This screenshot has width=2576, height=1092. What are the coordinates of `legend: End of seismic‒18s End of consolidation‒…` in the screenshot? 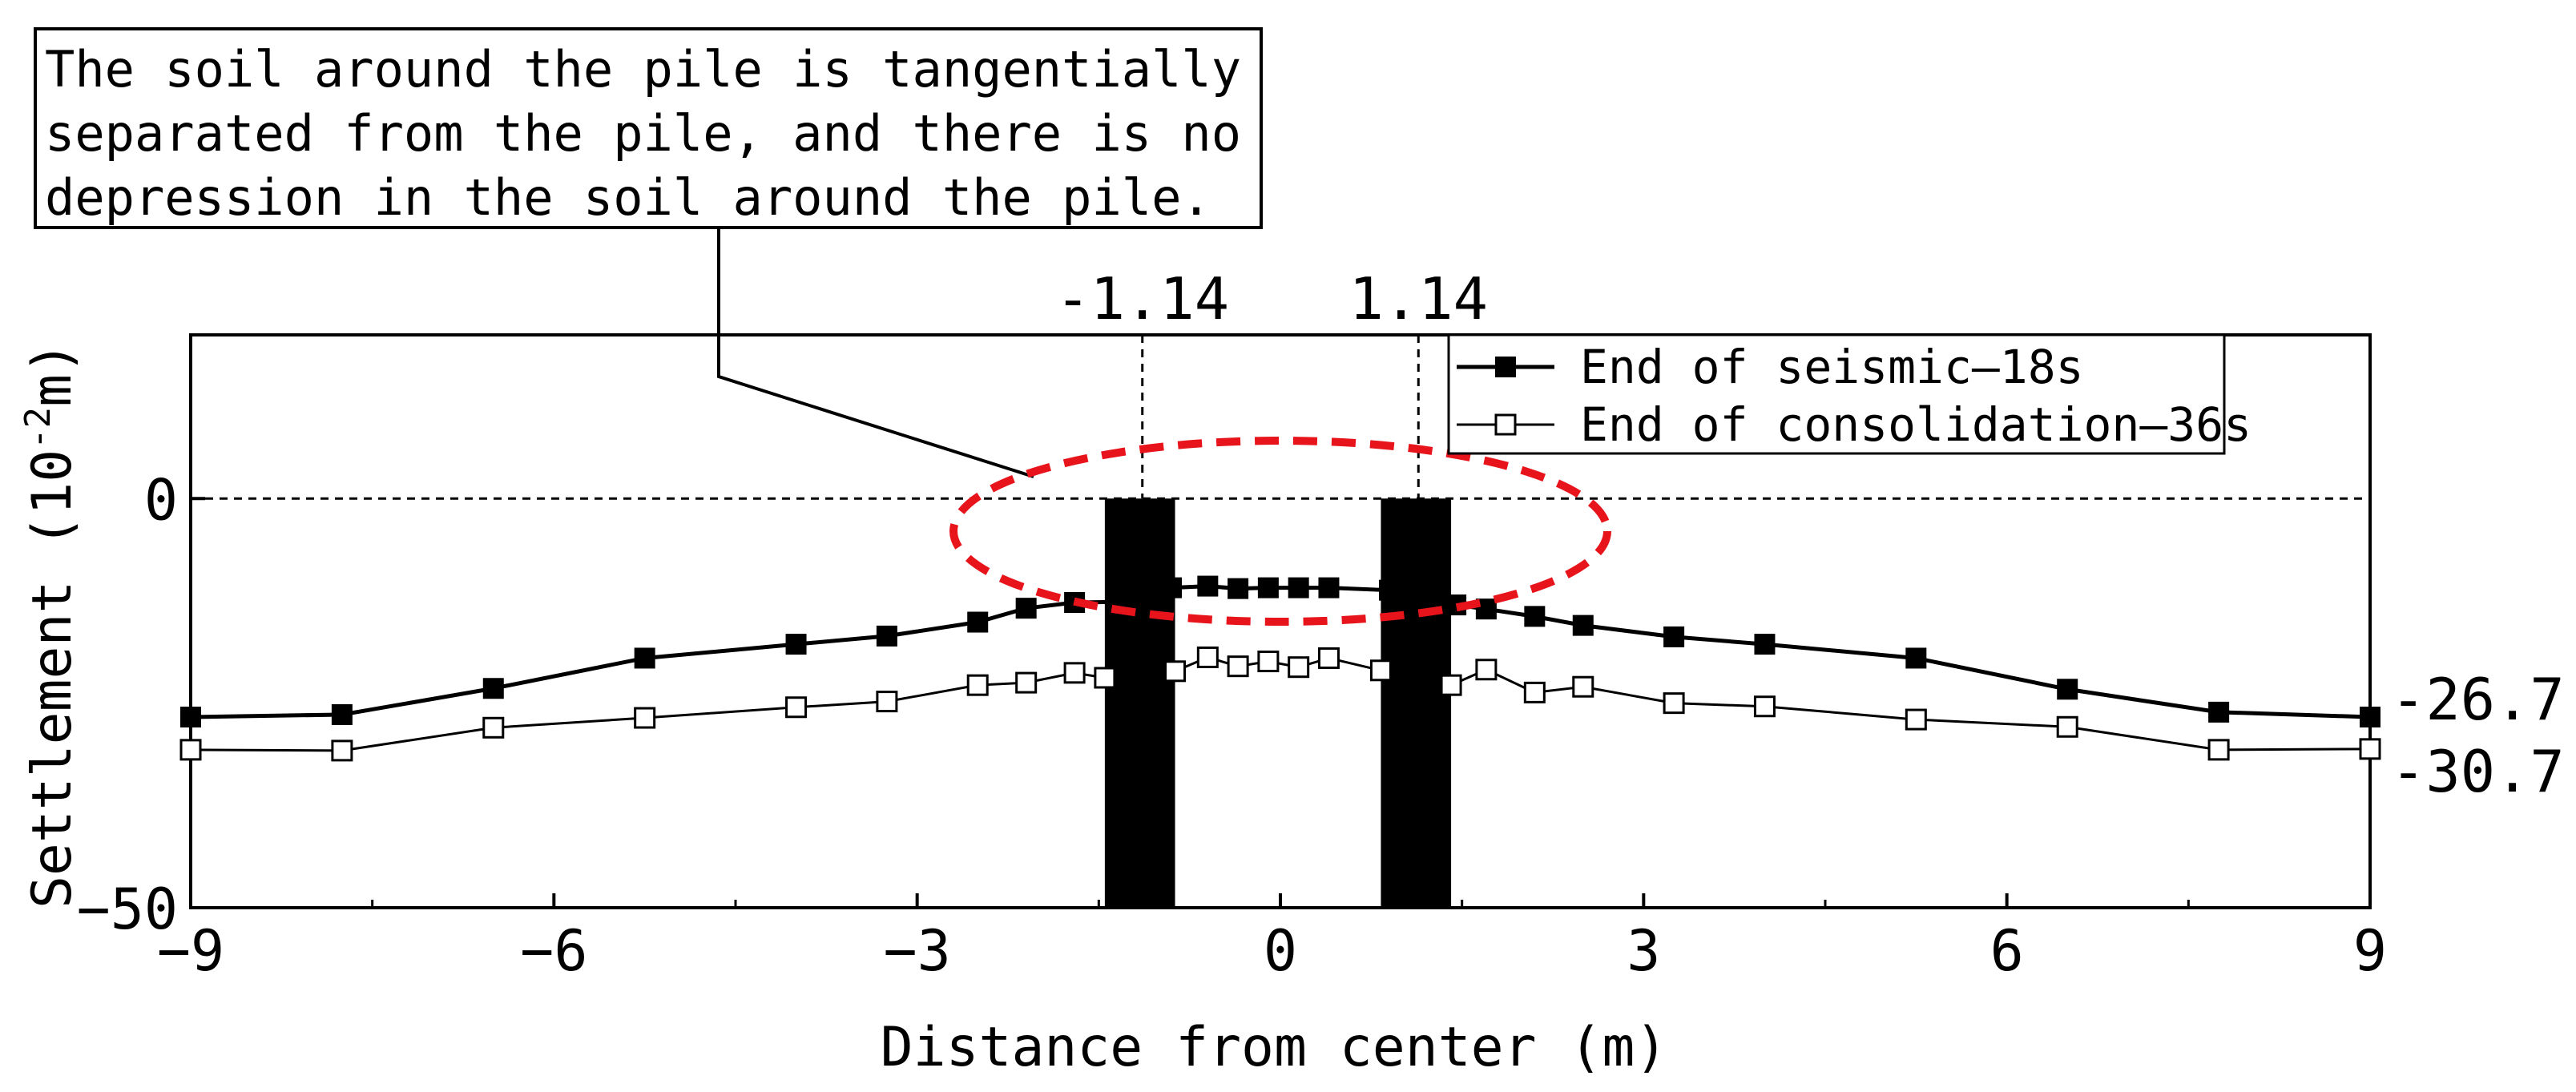 It's located at (1849, 394).